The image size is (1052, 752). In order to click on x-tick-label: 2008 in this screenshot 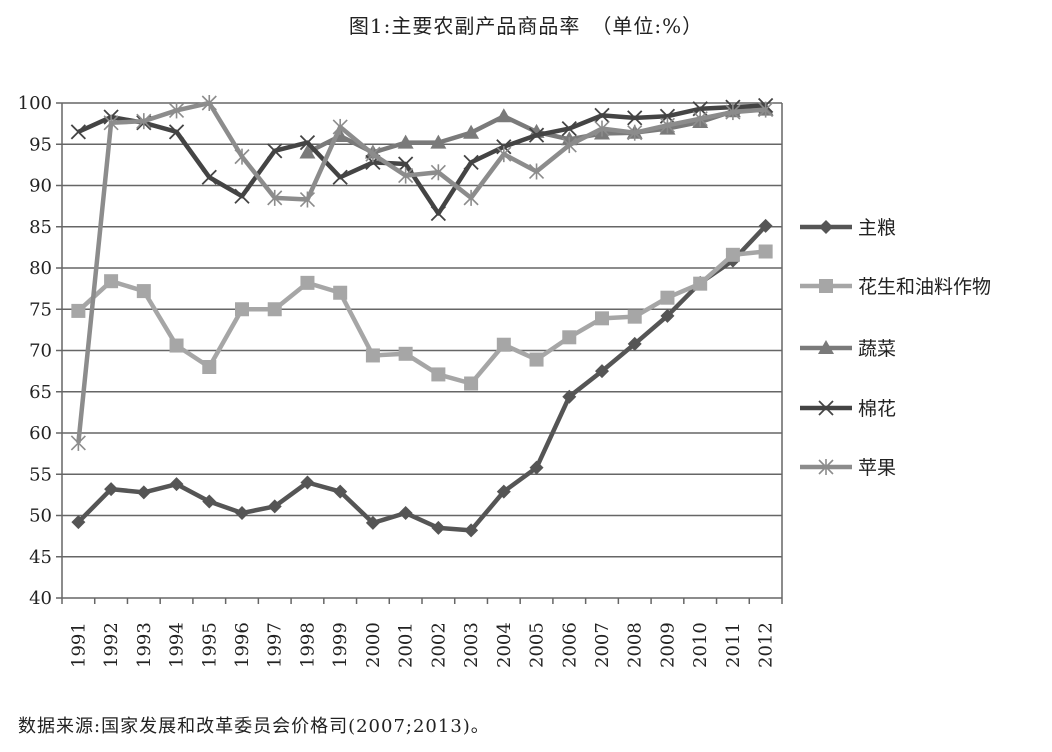, I will do `click(635, 645)`.